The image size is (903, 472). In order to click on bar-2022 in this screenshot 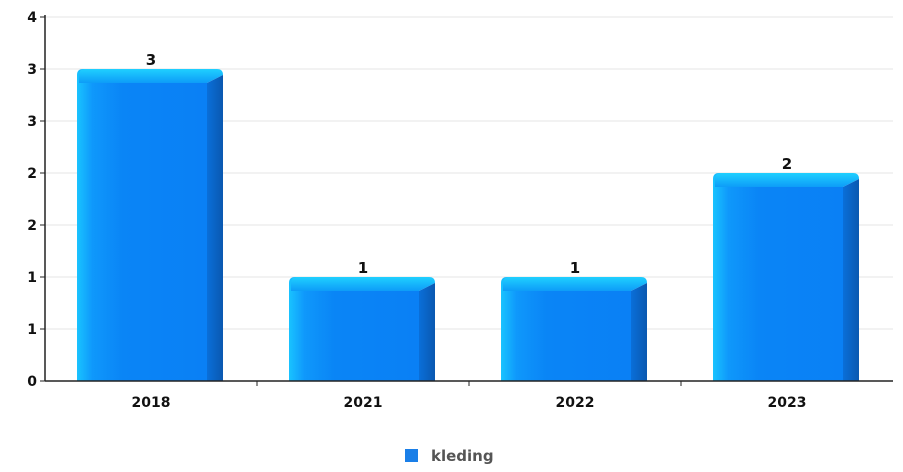, I will do `click(574, 329)`.